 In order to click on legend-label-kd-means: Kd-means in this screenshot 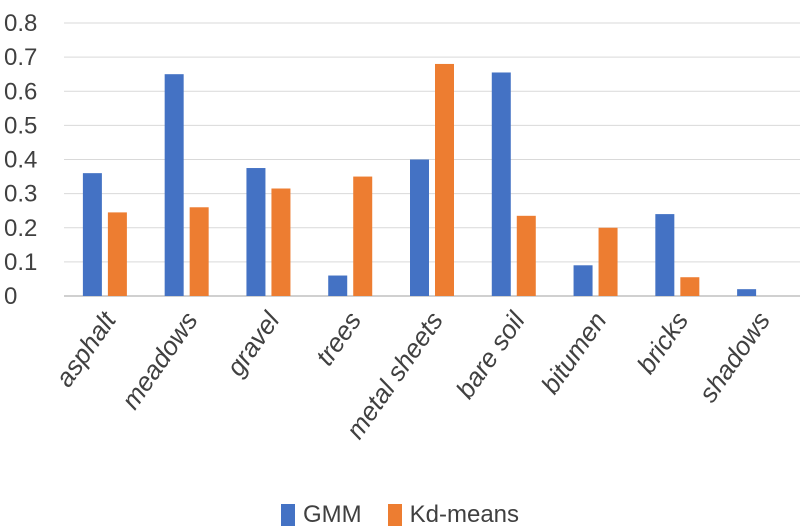, I will do `click(464, 514)`.